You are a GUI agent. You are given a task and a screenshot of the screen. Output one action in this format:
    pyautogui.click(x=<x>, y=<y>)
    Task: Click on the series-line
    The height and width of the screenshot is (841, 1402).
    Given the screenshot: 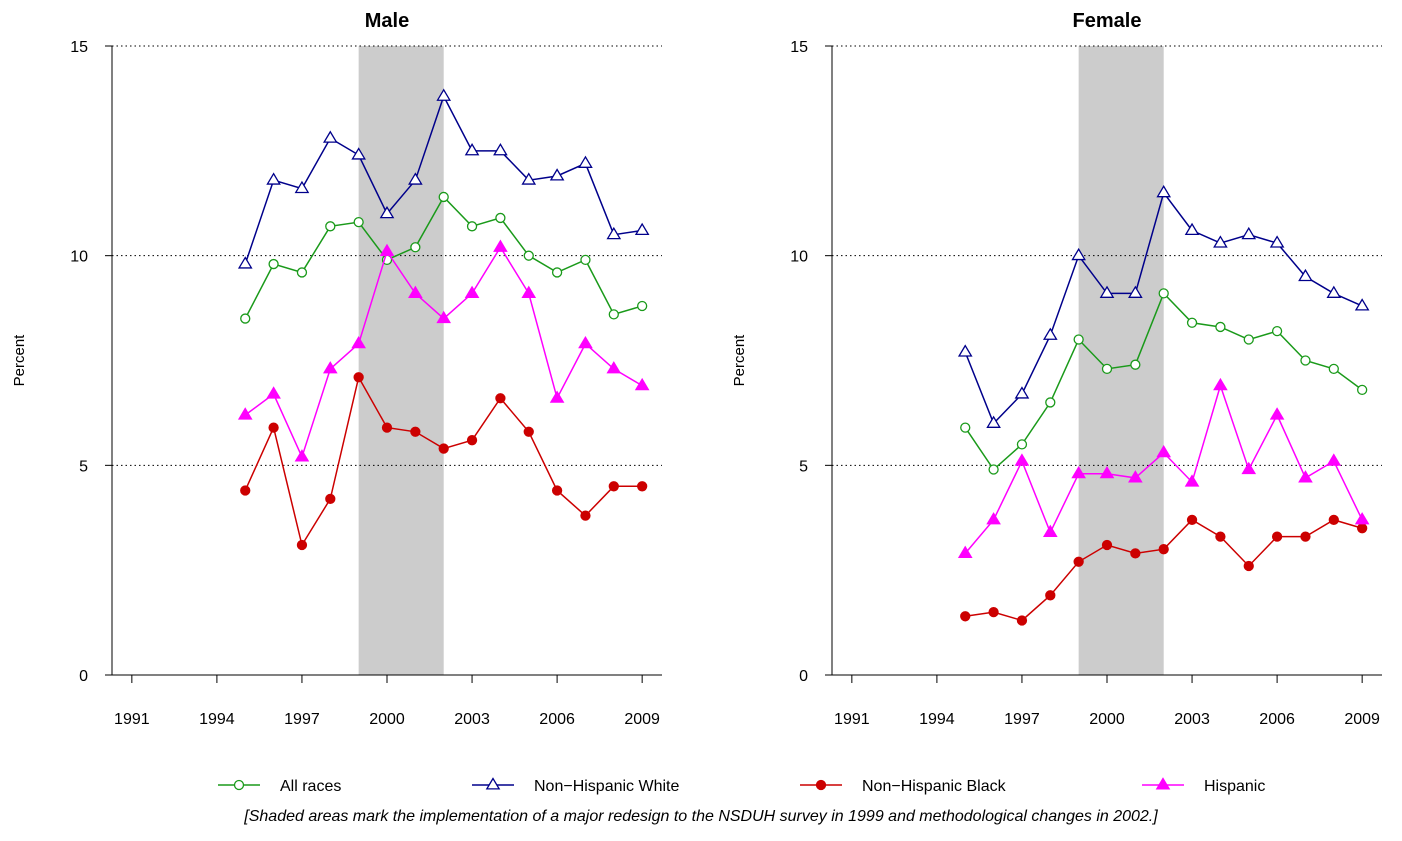 What is the action you would take?
    pyautogui.click(x=443, y=352)
    